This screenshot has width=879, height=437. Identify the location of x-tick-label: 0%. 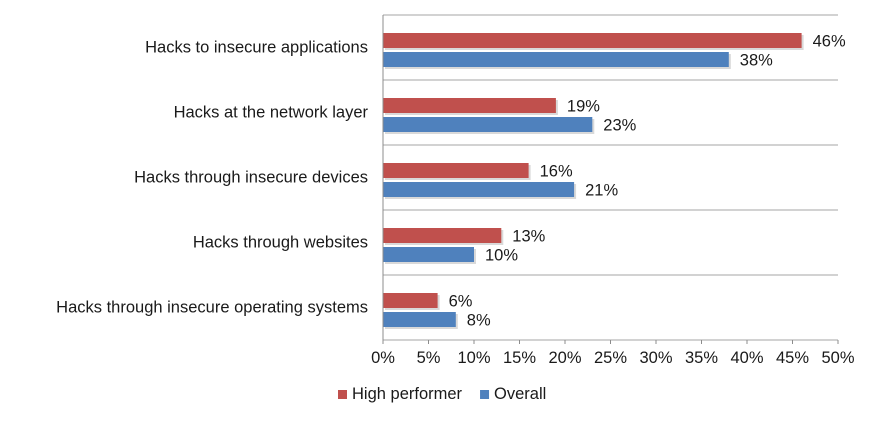
(383, 358).